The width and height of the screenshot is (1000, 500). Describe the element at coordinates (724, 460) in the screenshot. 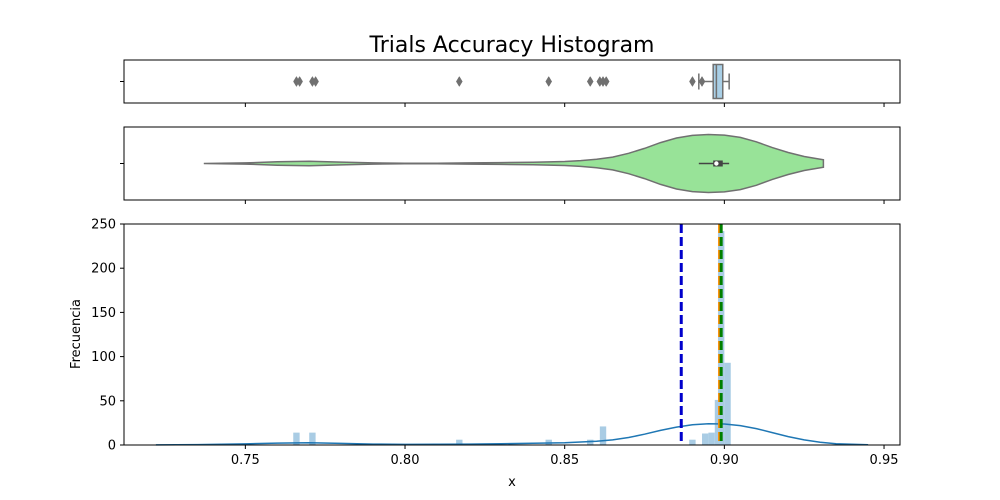

I see `hist-x-tick-label: 0.90` at that location.